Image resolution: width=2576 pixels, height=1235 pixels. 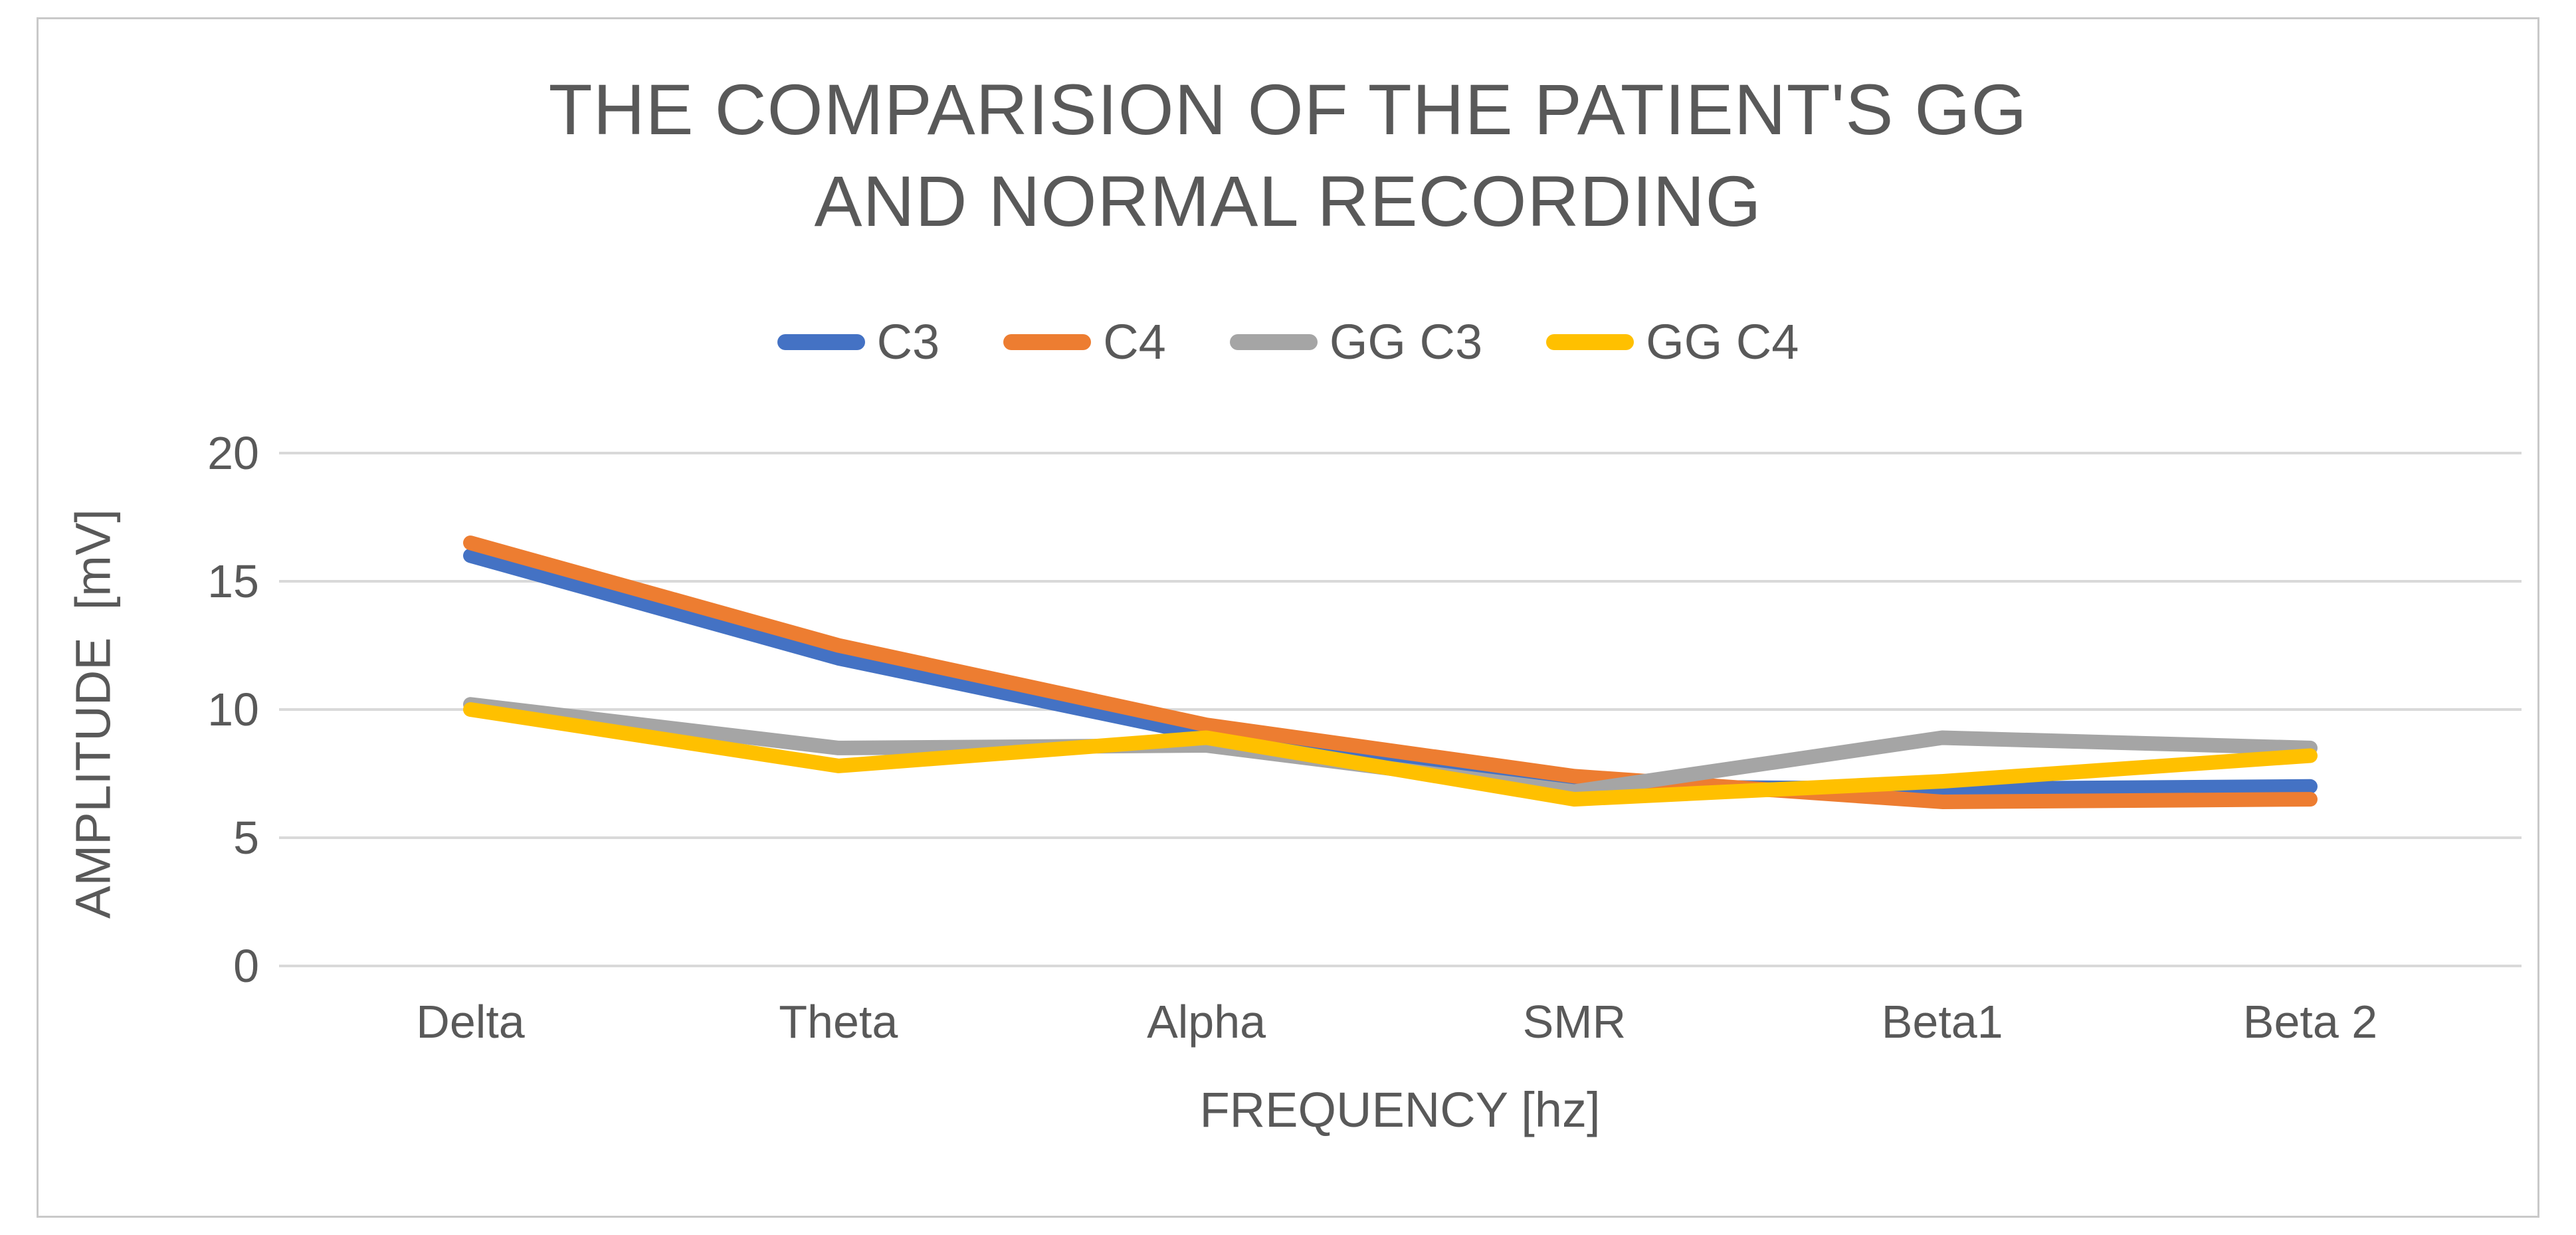 I want to click on legend-label-c3: C3, so click(x=908, y=341).